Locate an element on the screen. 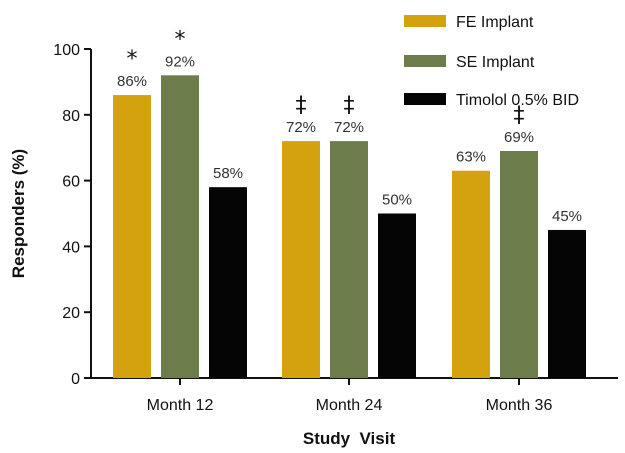  bar-value-label: 92% is located at coordinates (180, 61).